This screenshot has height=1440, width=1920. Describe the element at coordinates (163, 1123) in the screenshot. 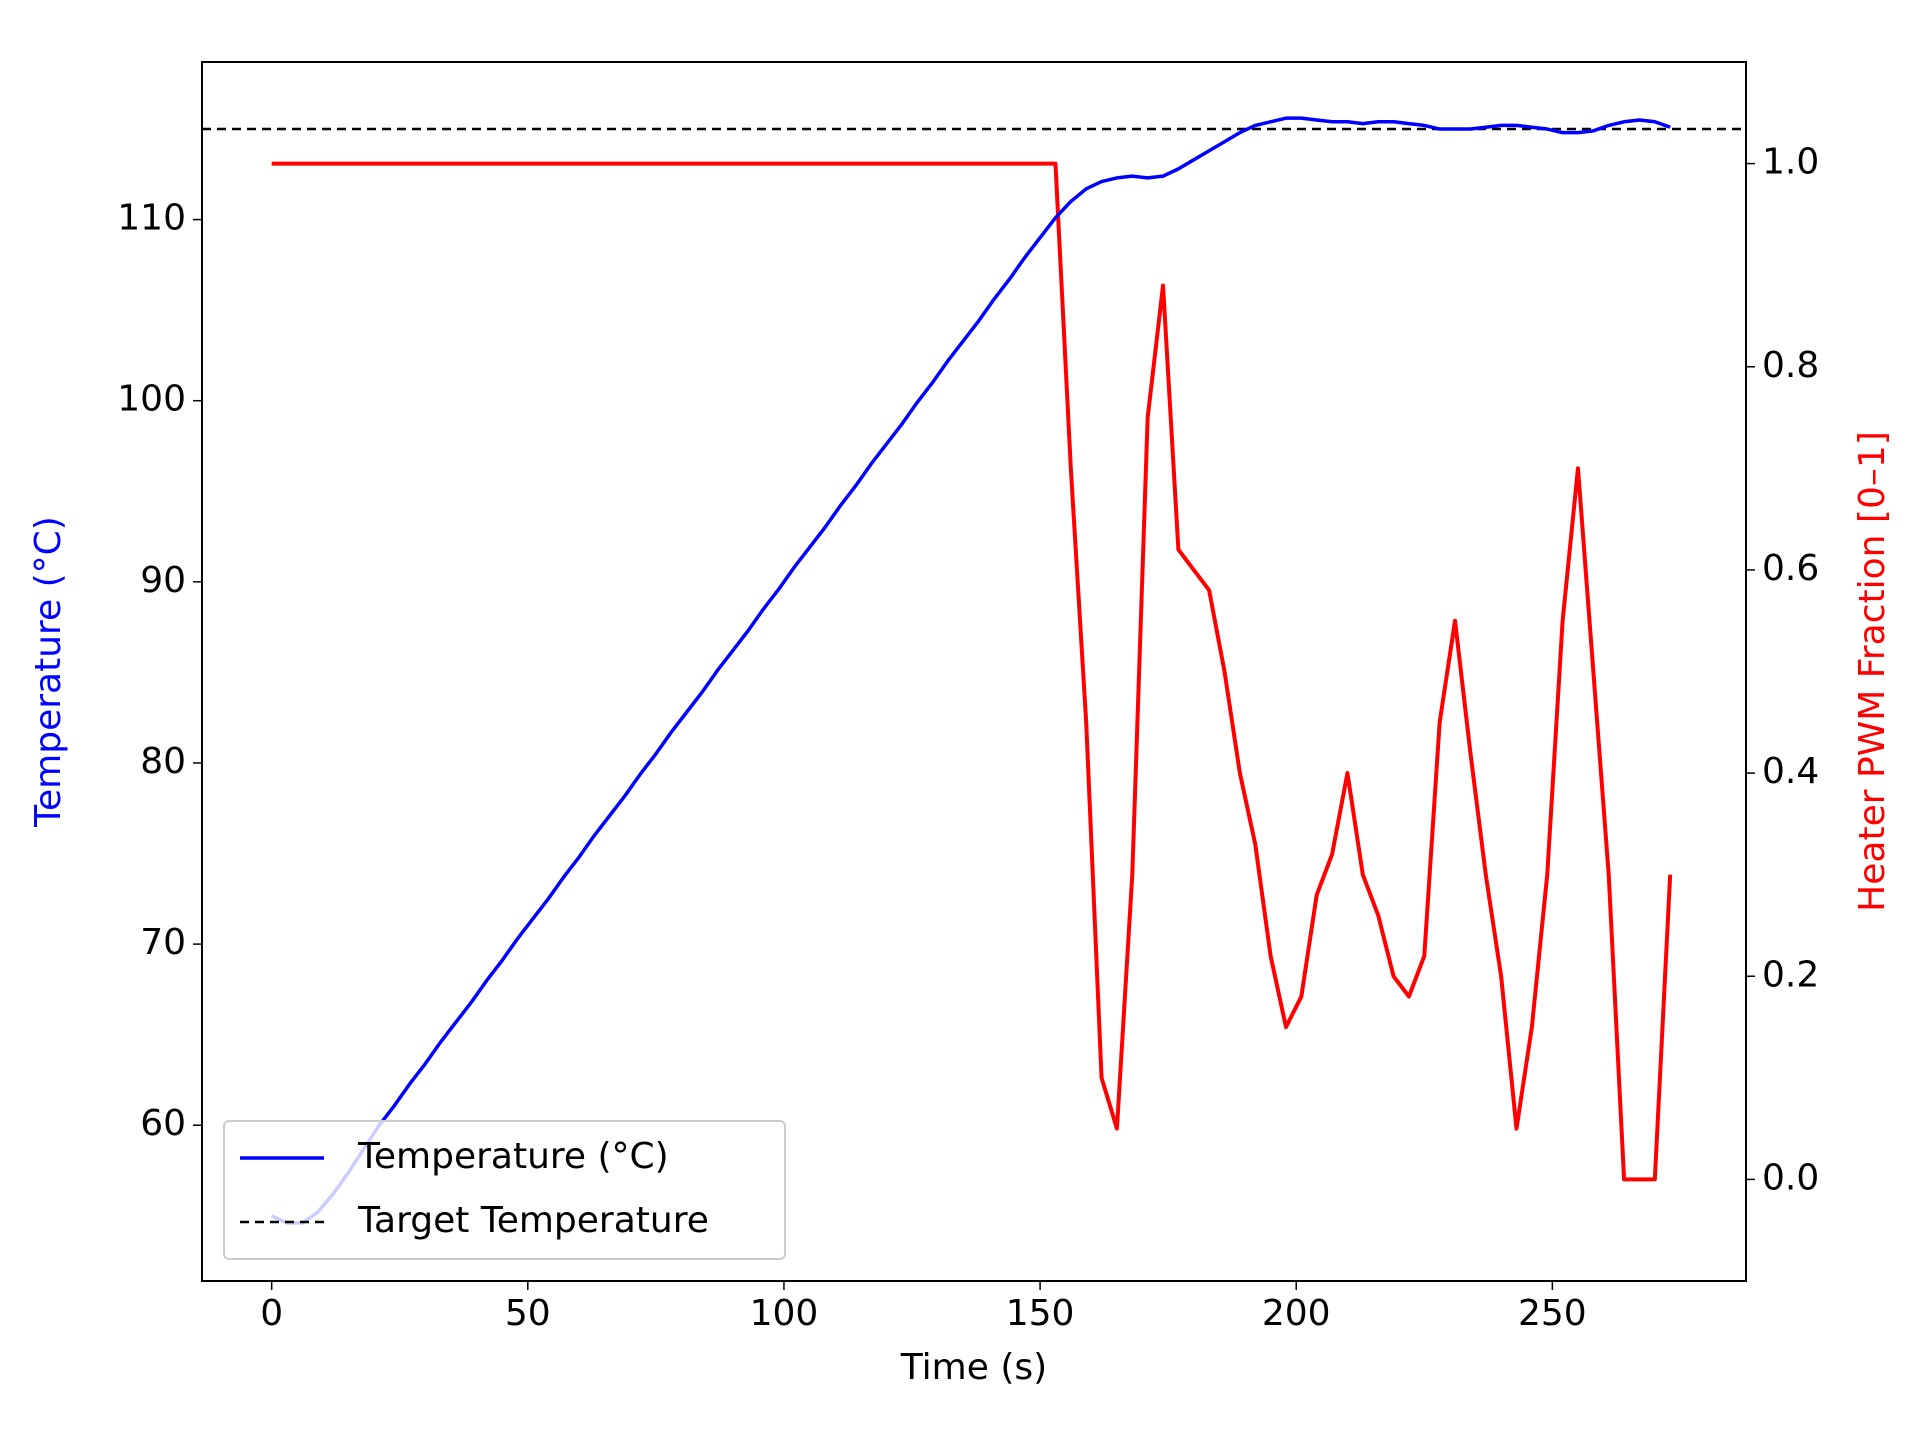

I see `y-tick-label: 60` at that location.